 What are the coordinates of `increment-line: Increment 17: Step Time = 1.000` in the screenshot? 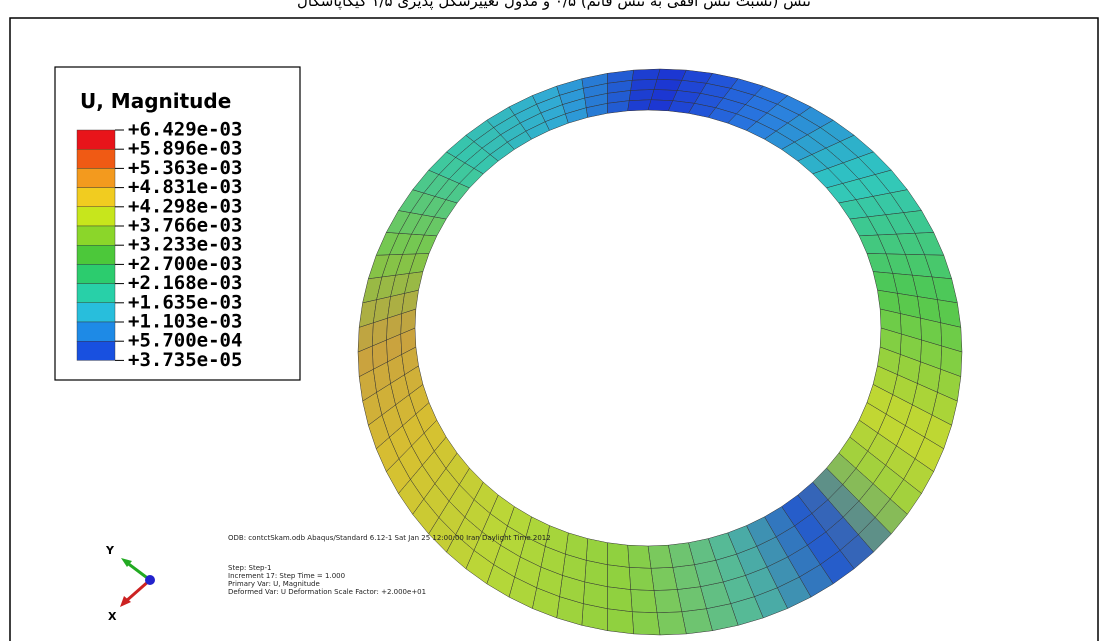 It's located at (286, 576).